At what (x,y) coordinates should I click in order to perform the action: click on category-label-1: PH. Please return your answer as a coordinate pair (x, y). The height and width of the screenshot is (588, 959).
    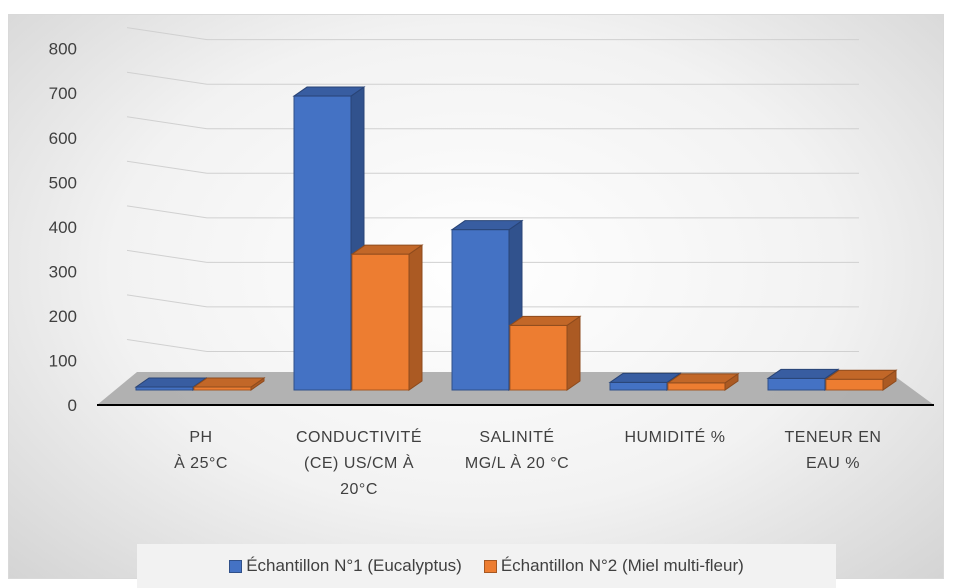
    Looking at the image, I should click on (200, 437).